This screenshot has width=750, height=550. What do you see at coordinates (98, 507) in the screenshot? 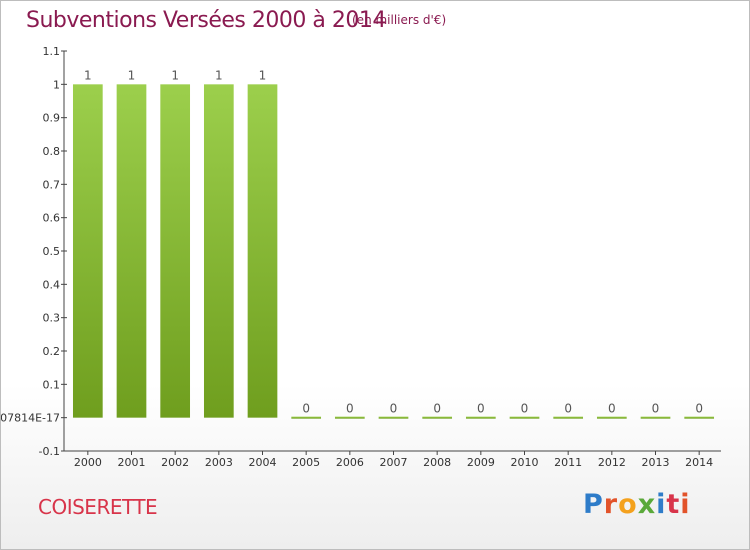
I see `commune-name: COISERETTE` at bounding box center [98, 507].